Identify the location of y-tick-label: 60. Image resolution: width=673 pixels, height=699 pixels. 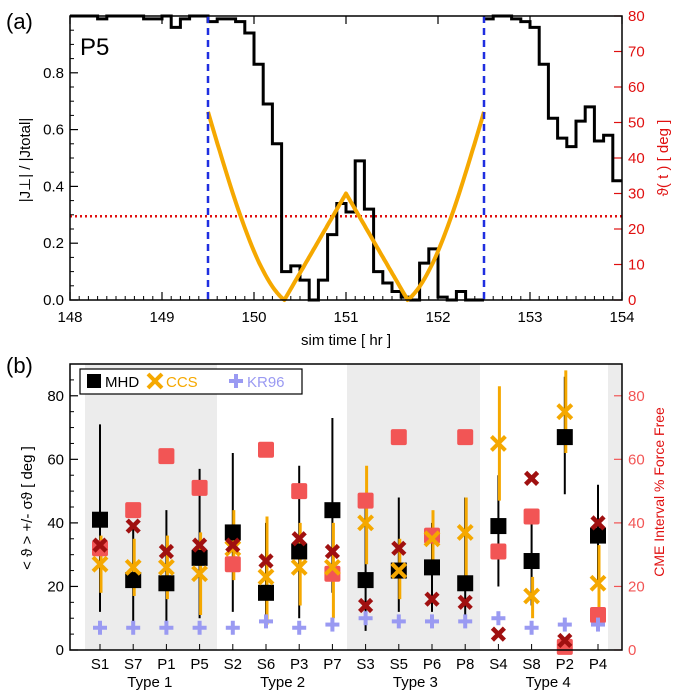
(55, 459).